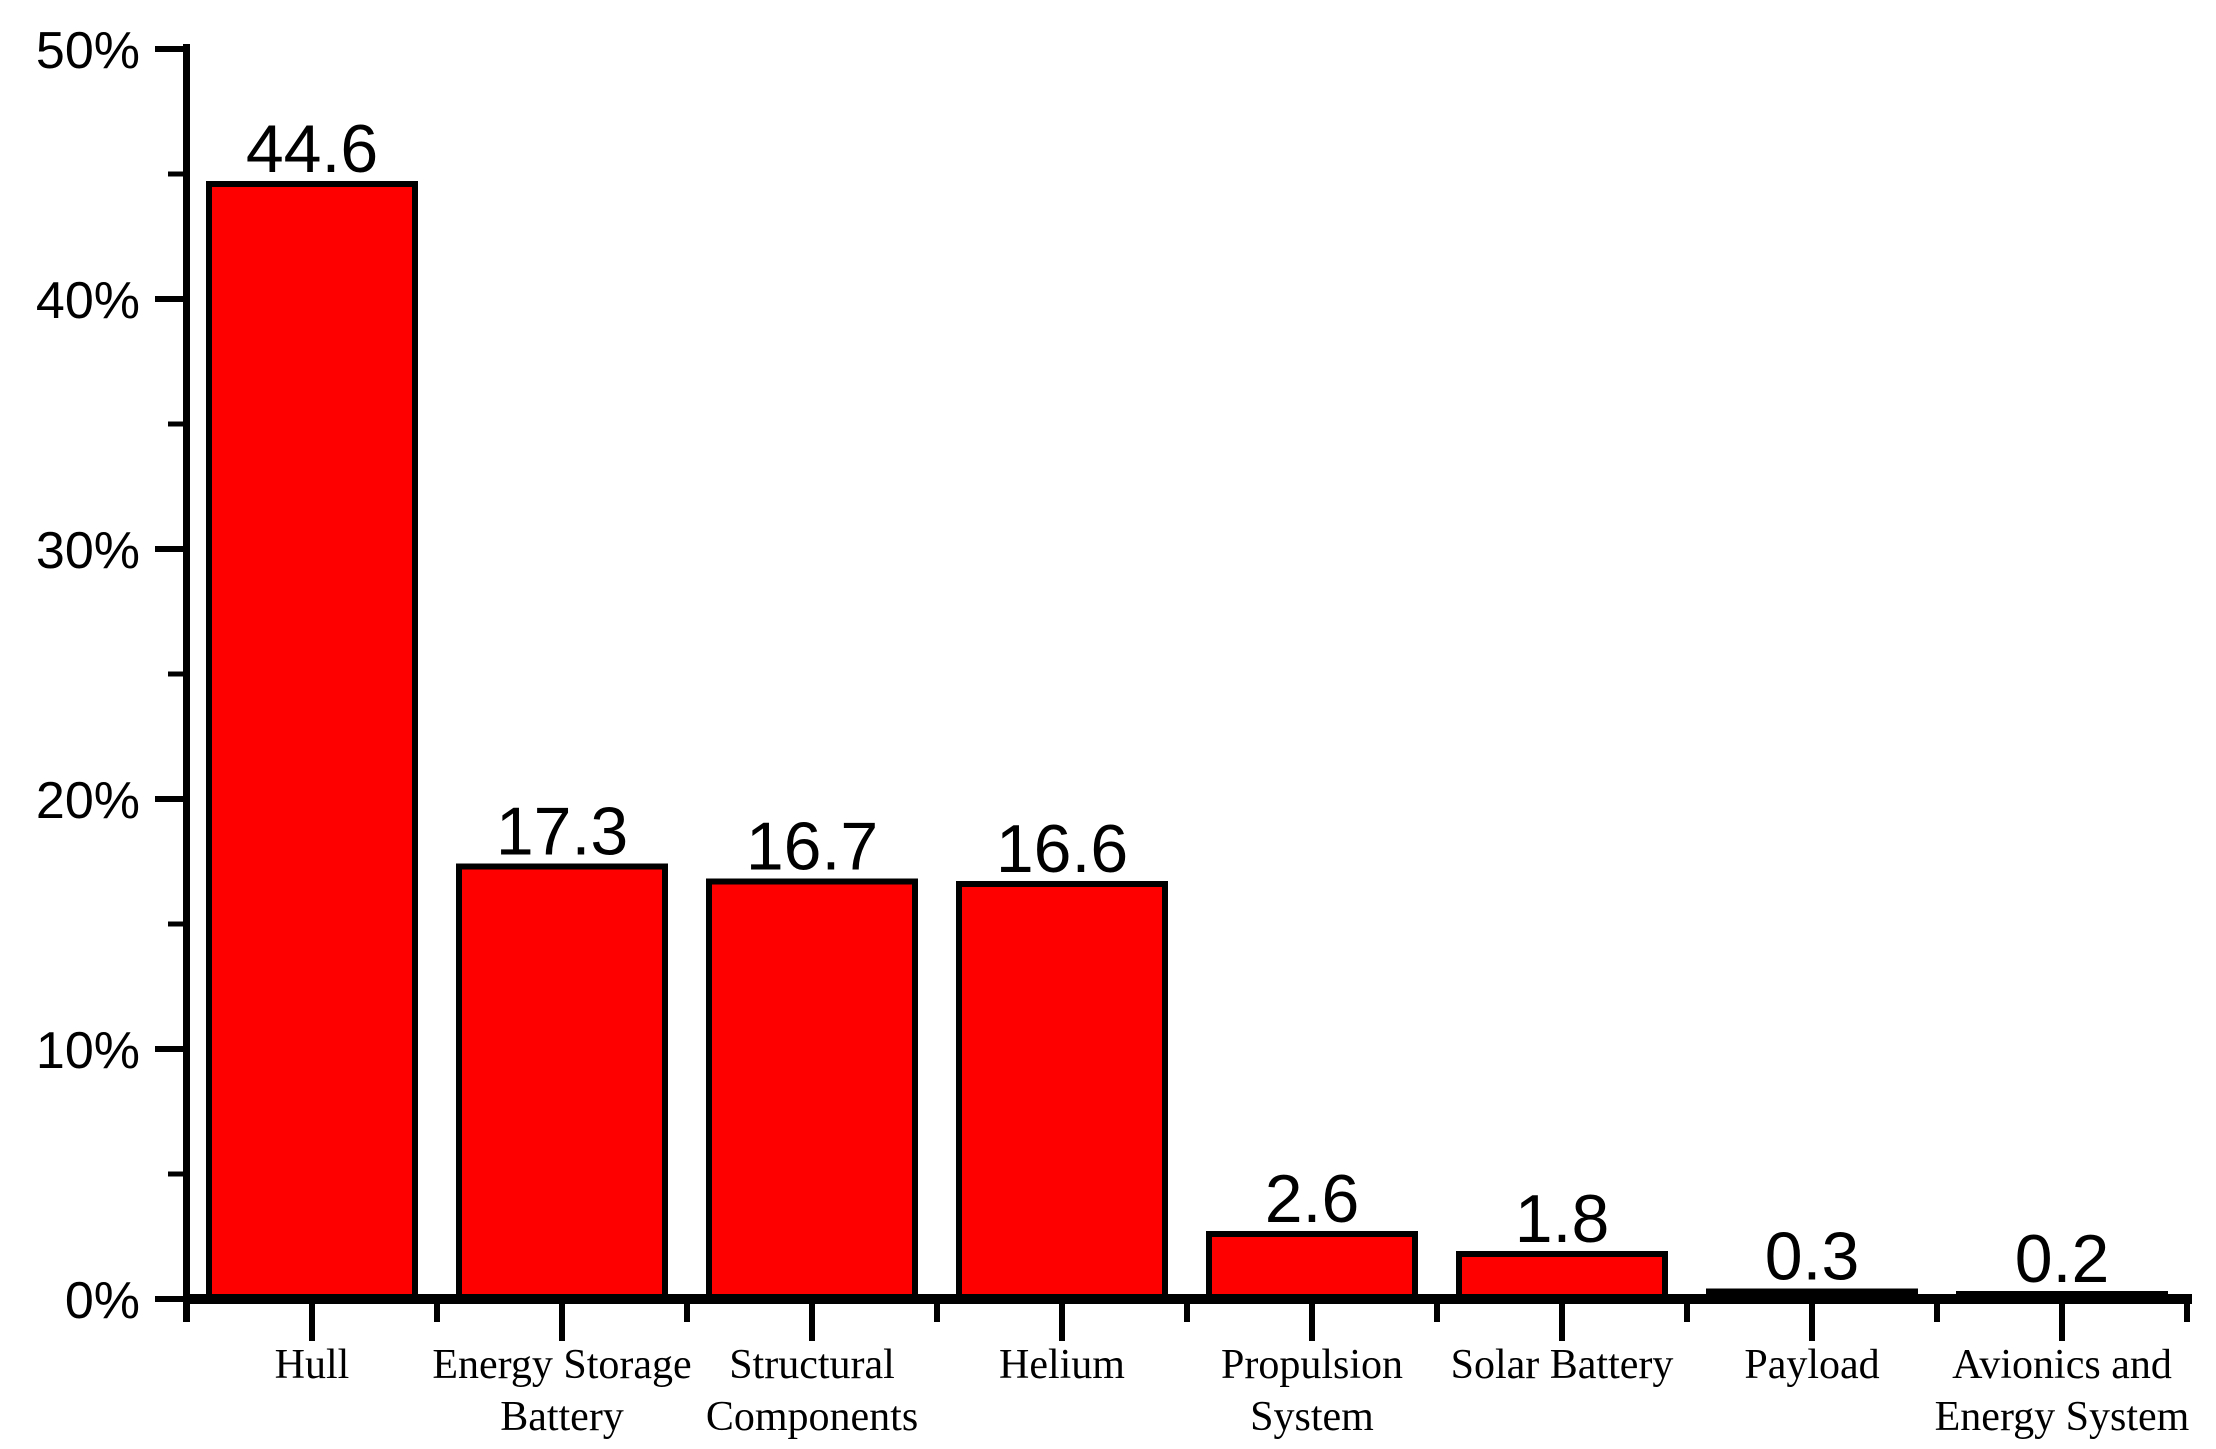  Describe the element at coordinates (1312, 1365) in the screenshot. I see `x-category-label-propulsion-system-line1: Propulsion` at that location.